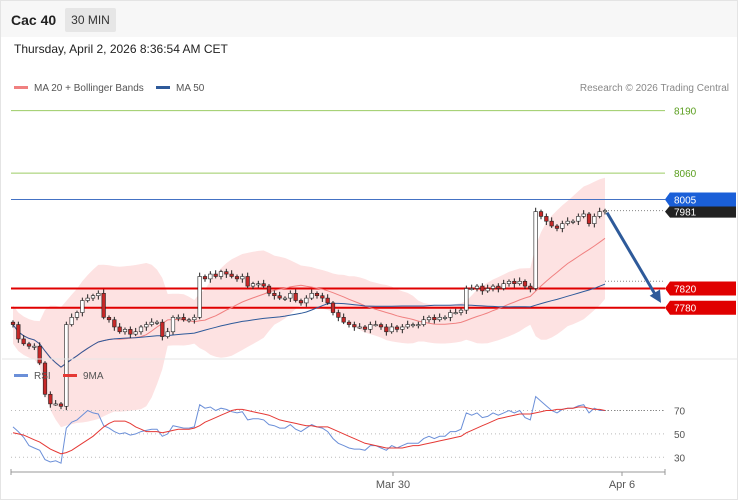 The image size is (738, 501). What do you see at coordinates (21, 375) in the screenshot?
I see `rsi-legend-swatch` at bounding box center [21, 375].